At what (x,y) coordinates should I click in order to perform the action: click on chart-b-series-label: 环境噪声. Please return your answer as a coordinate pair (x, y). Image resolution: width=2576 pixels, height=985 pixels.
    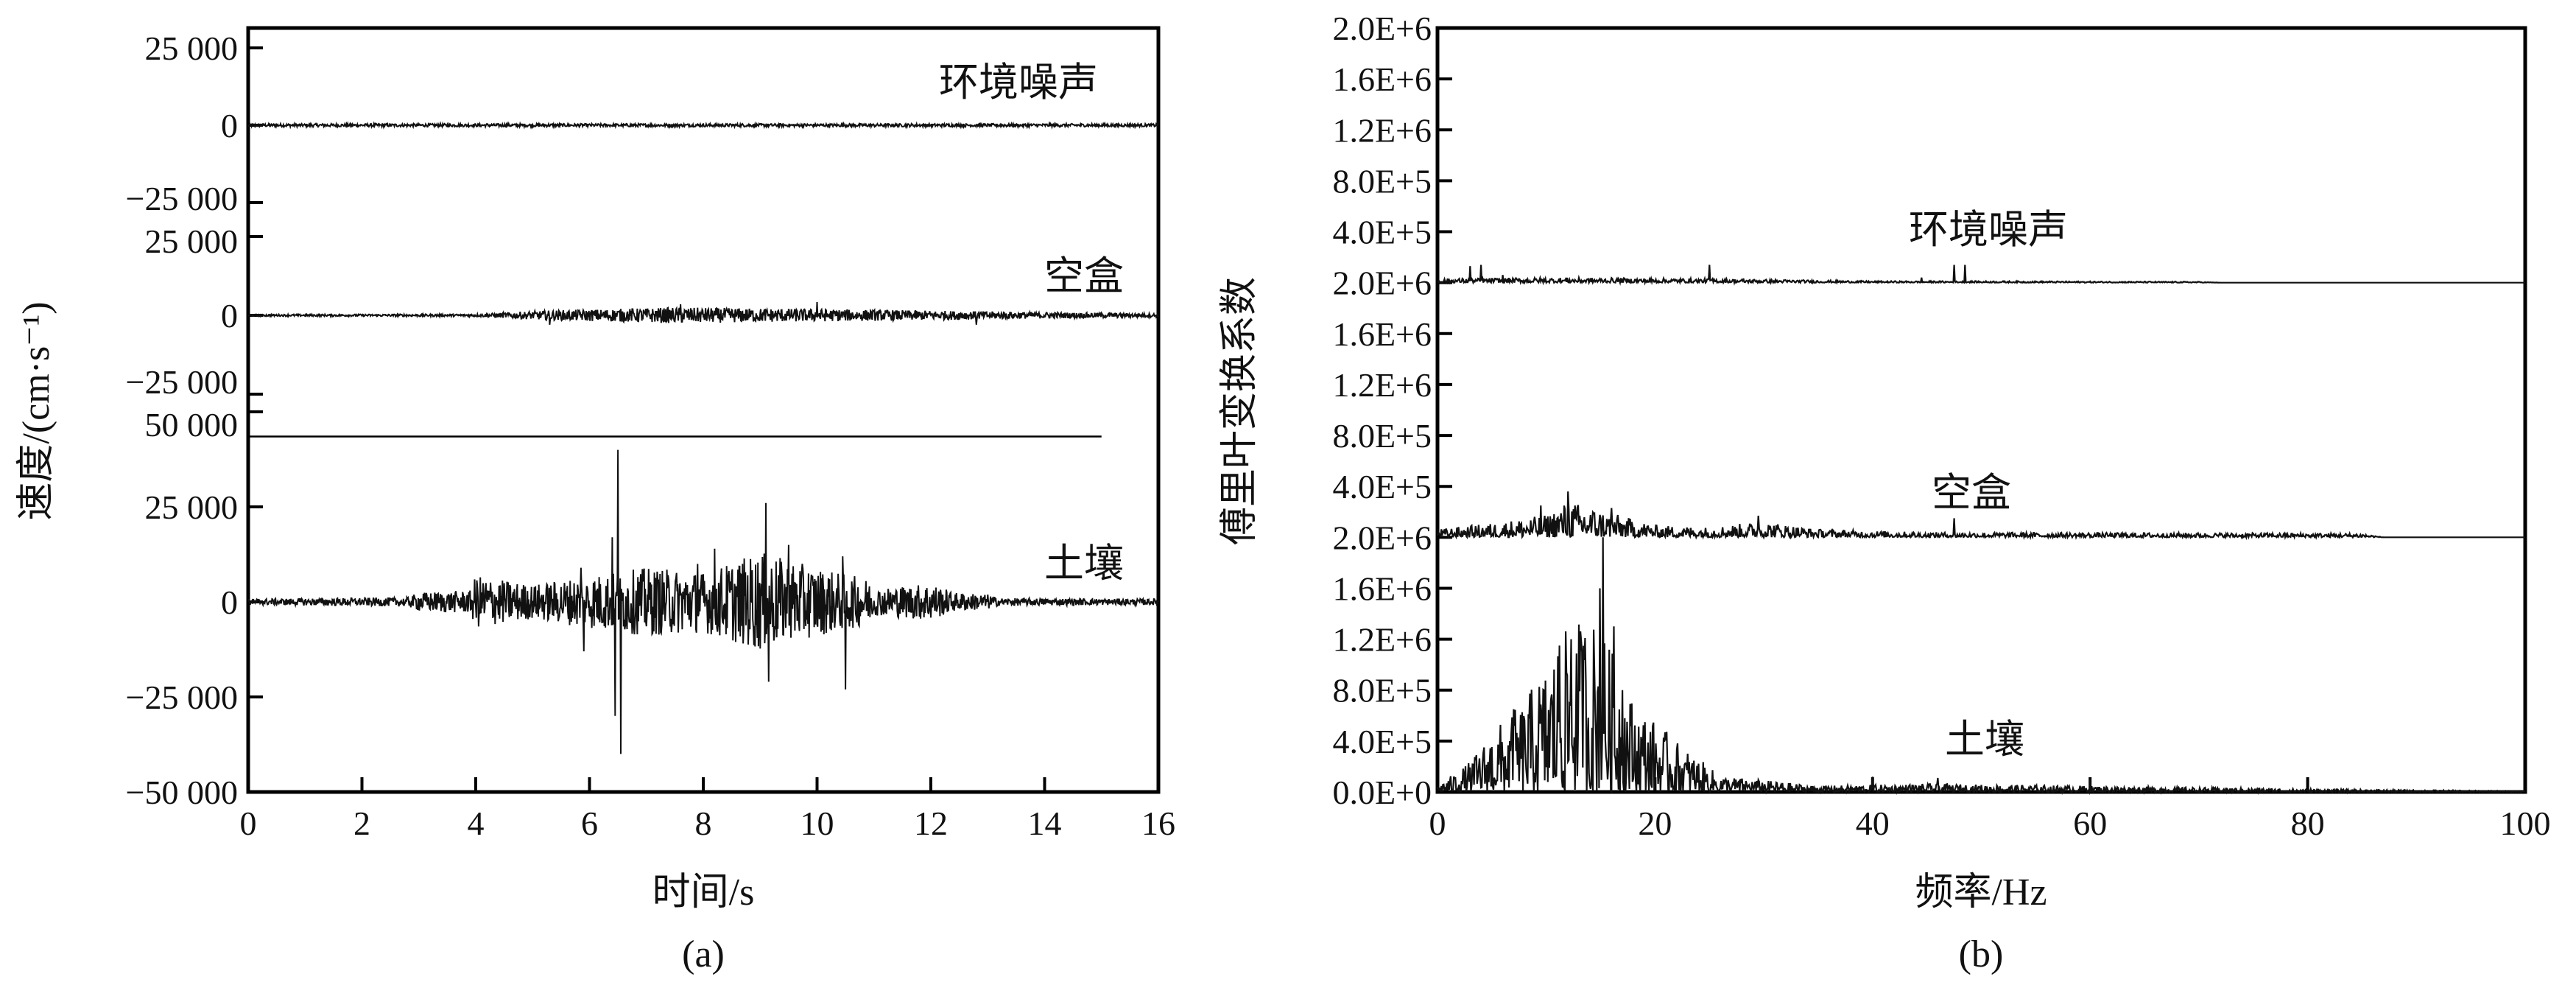
    Looking at the image, I should click on (1988, 230).